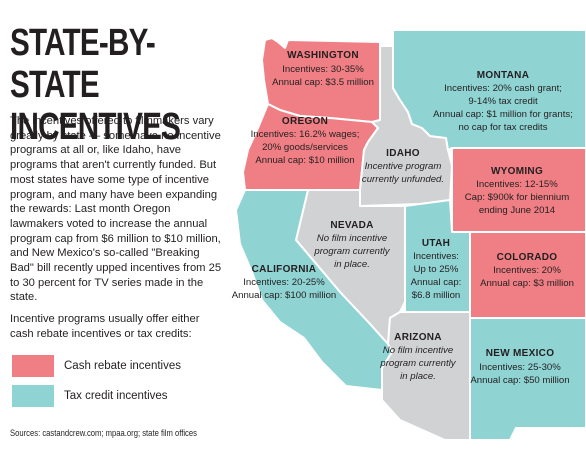 Image resolution: width=586 pixels, height=472 pixels. I want to click on tax-swatch, so click(33, 396).